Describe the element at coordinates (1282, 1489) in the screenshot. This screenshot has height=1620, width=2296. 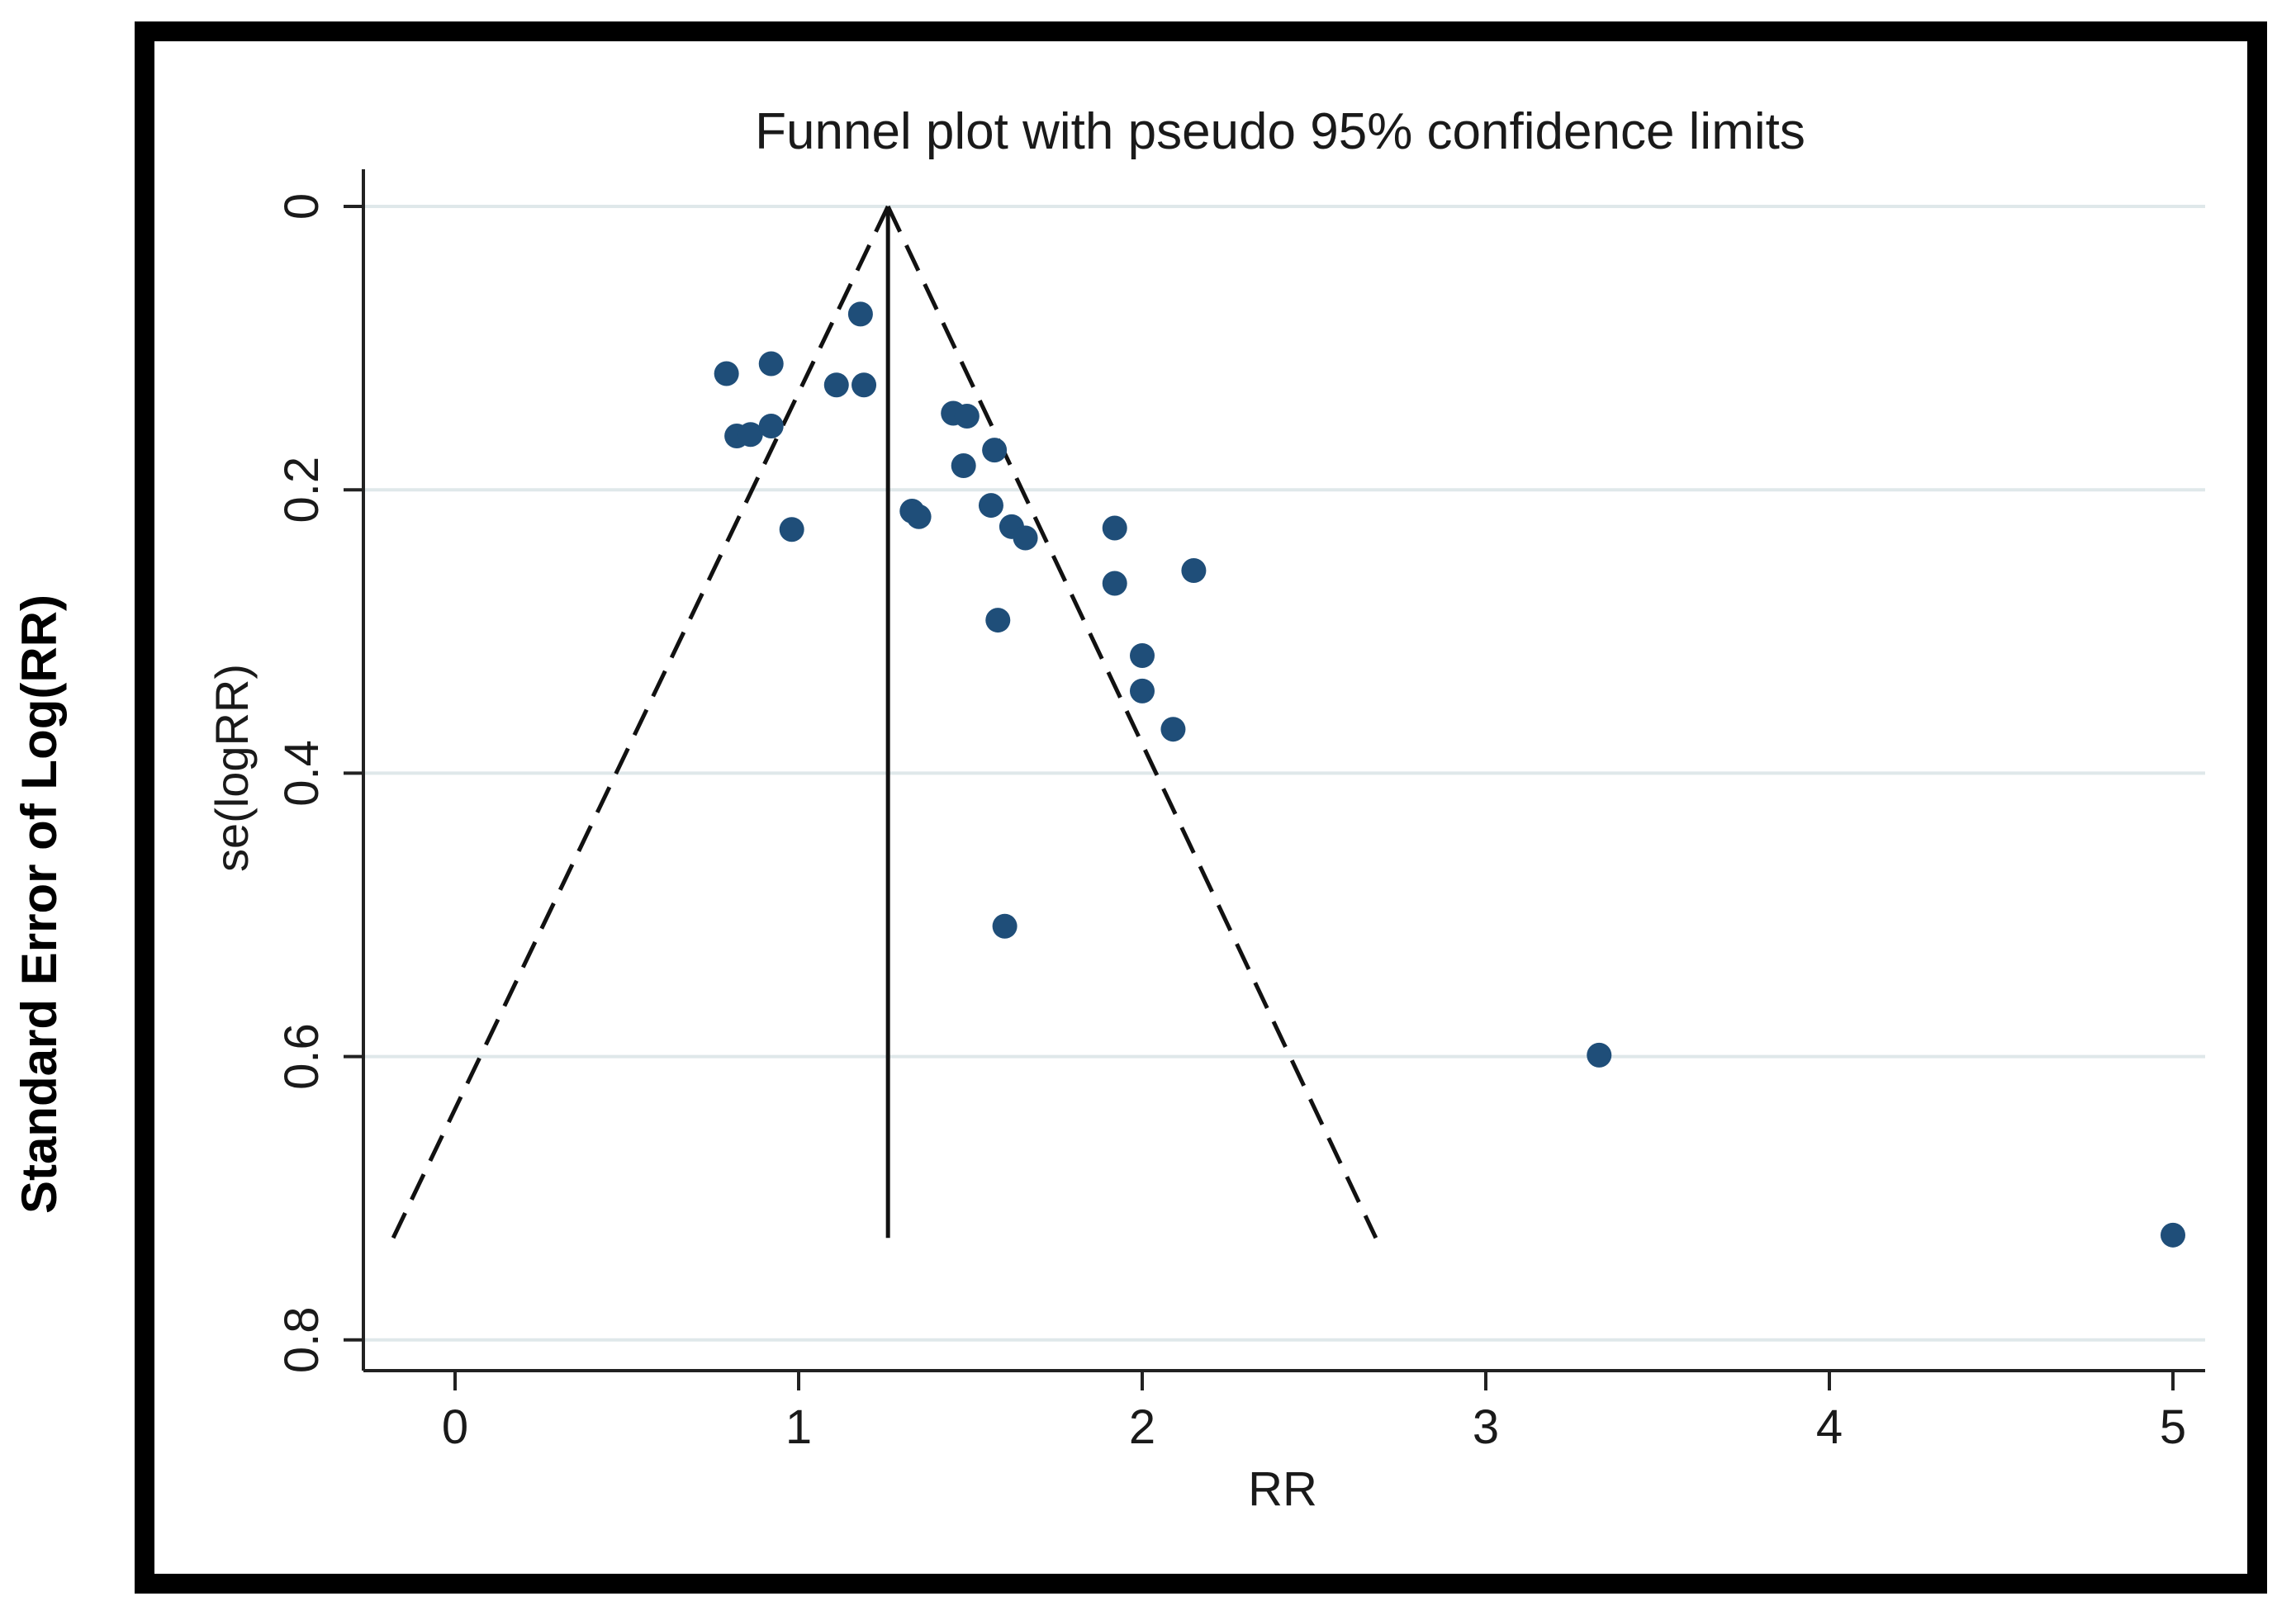
I see `x-axis-label: RR` at that location.